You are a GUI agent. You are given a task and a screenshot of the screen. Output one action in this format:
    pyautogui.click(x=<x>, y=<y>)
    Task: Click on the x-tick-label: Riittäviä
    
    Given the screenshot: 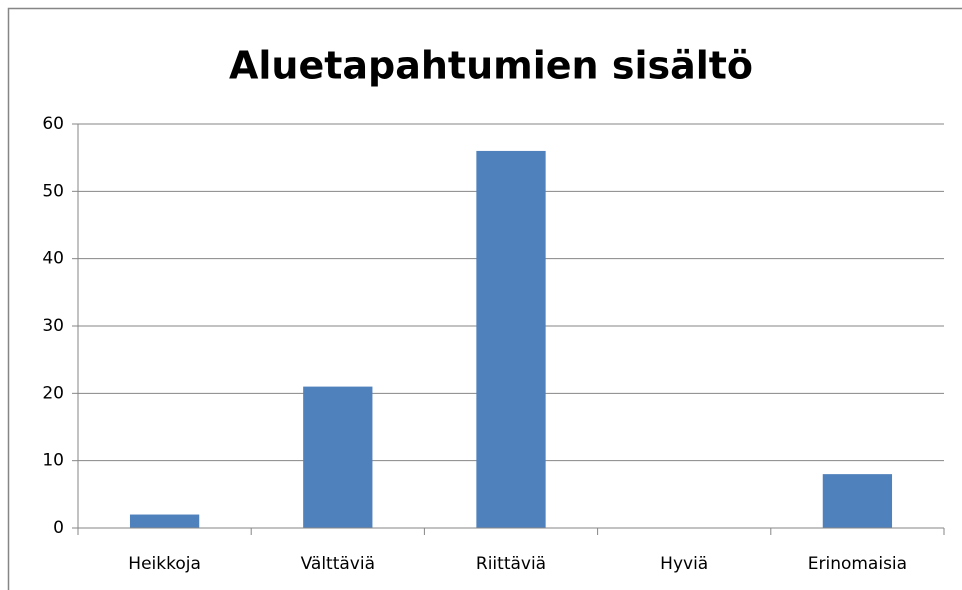 What is the action you would take?
    pyautogui.click(x=511, y=564)
    